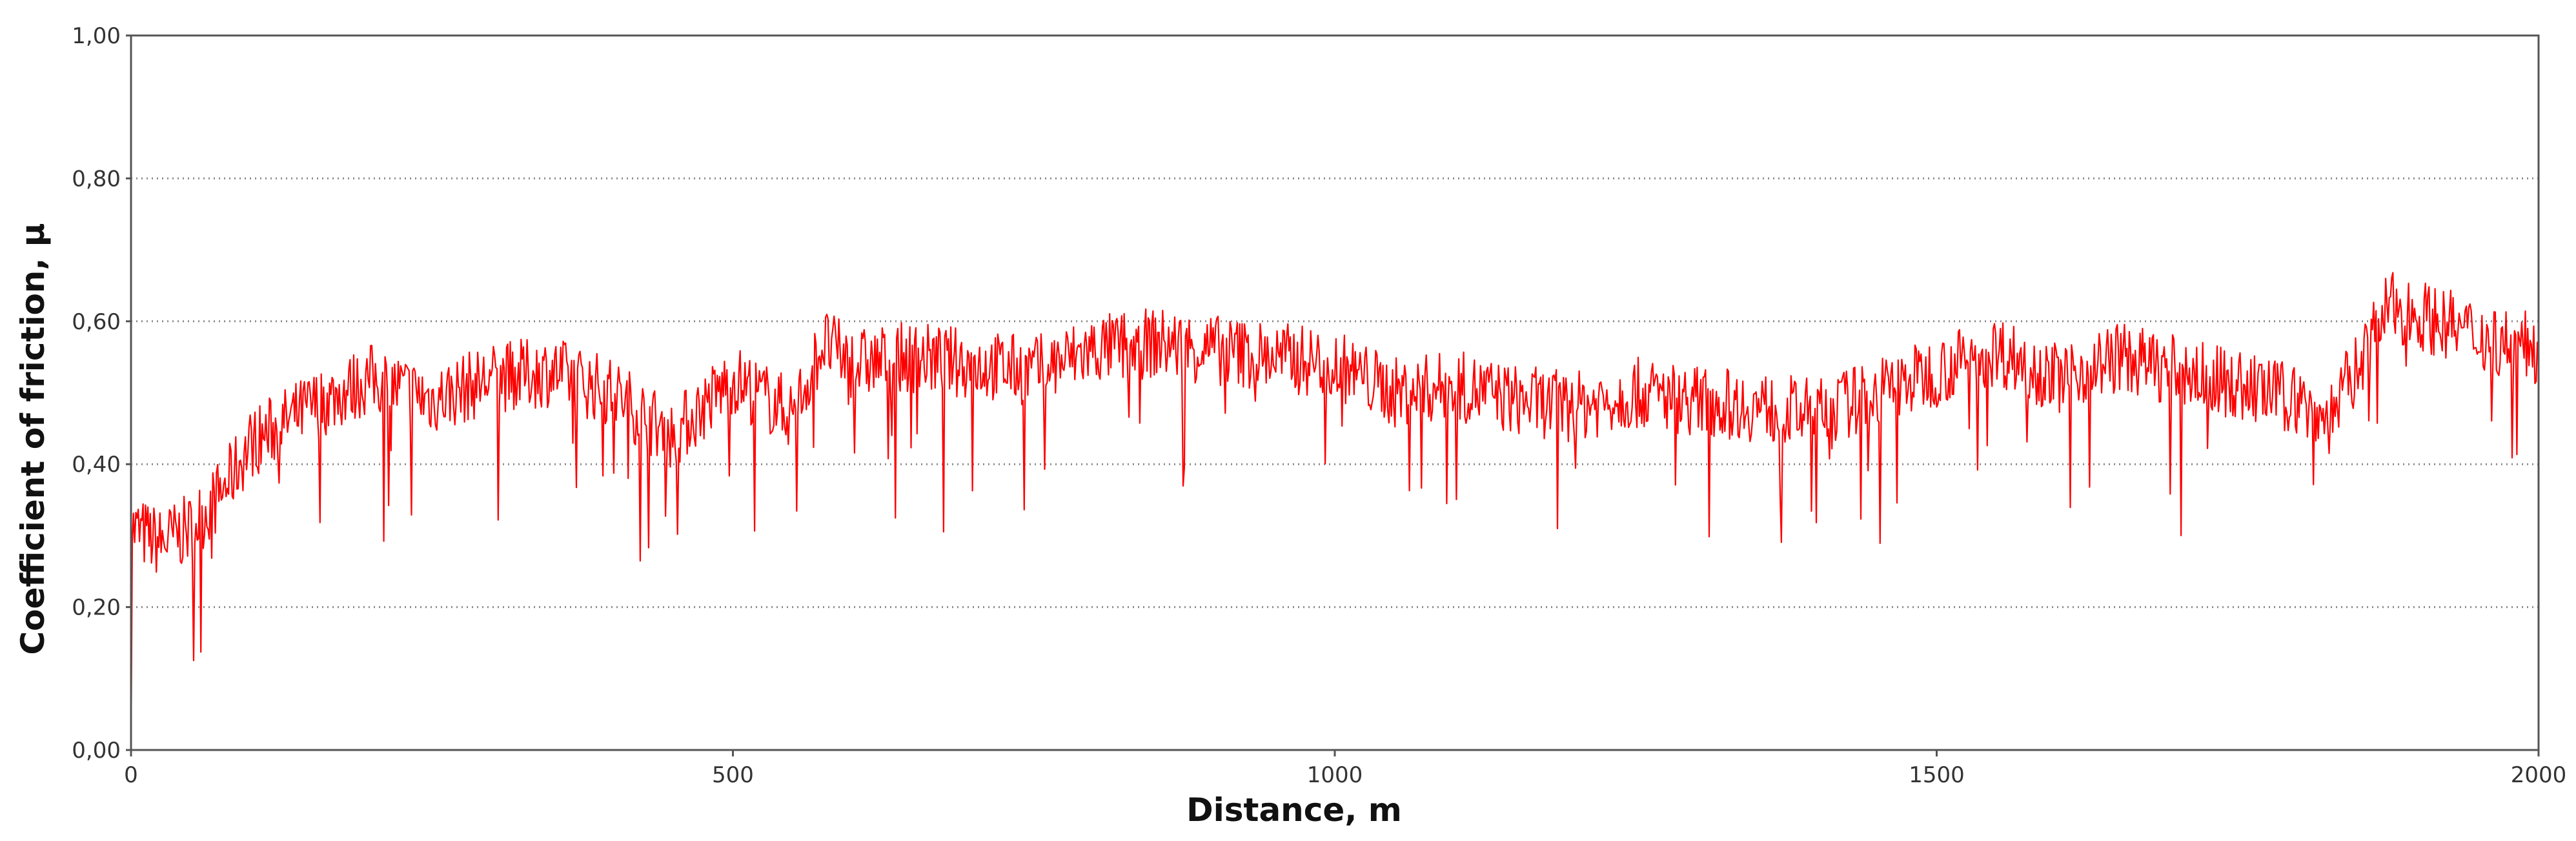  Describe the element at coordinates (33, 438) in the screenshot. I see `y-axis-title: Coefficient of friction, μ` at that location.